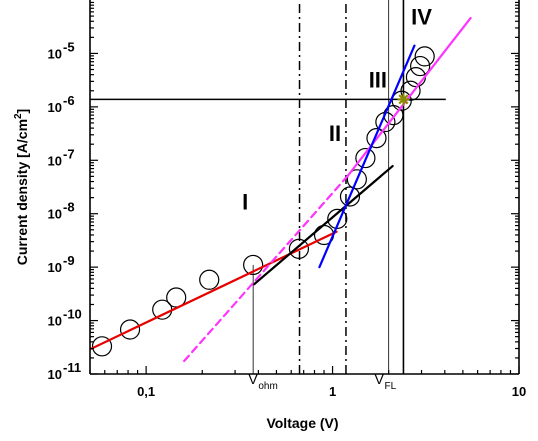 This screenshot has width=538, height=441. Describe the element at coordinates (146, 391) in the screenshot. I see `x-tick-label: 0,1` at that location.